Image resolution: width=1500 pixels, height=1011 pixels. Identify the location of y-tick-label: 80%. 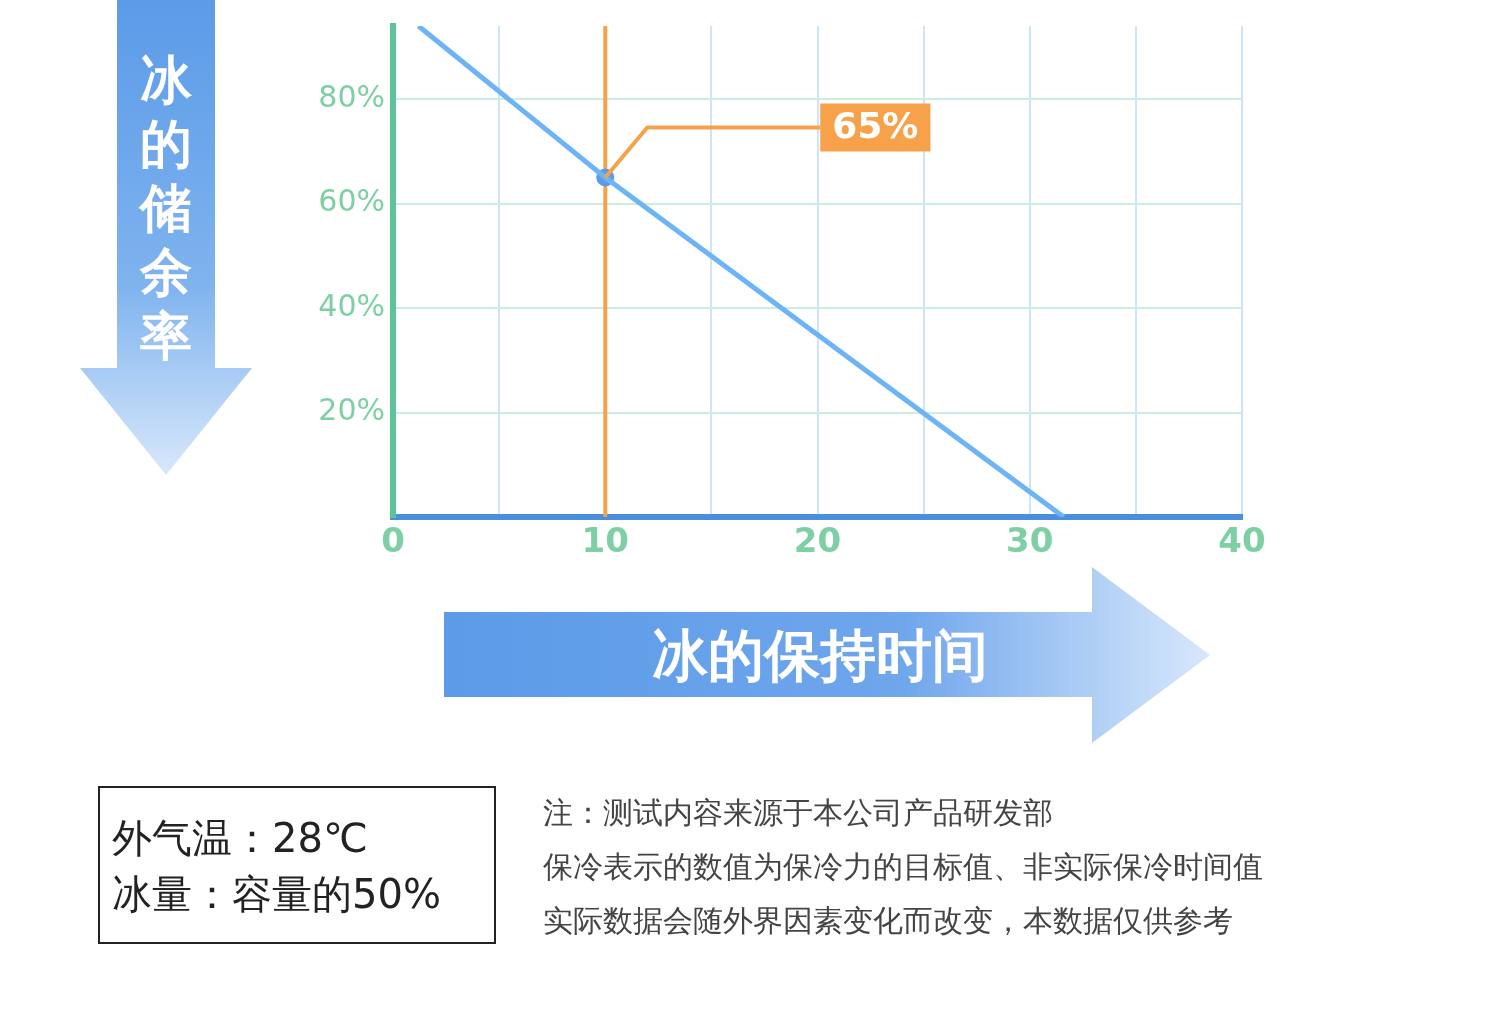
(351, 96).